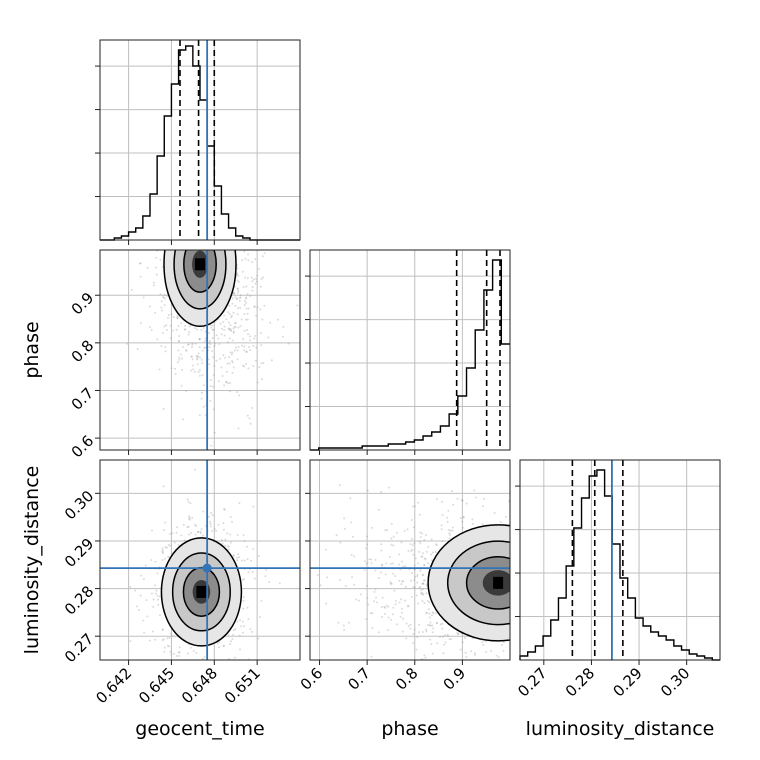  What do you see at coordinates (113, 685) in the screenshot?
I see `xtick-label-geocent_time-0: 0.642` at bounding box center [113, 685].